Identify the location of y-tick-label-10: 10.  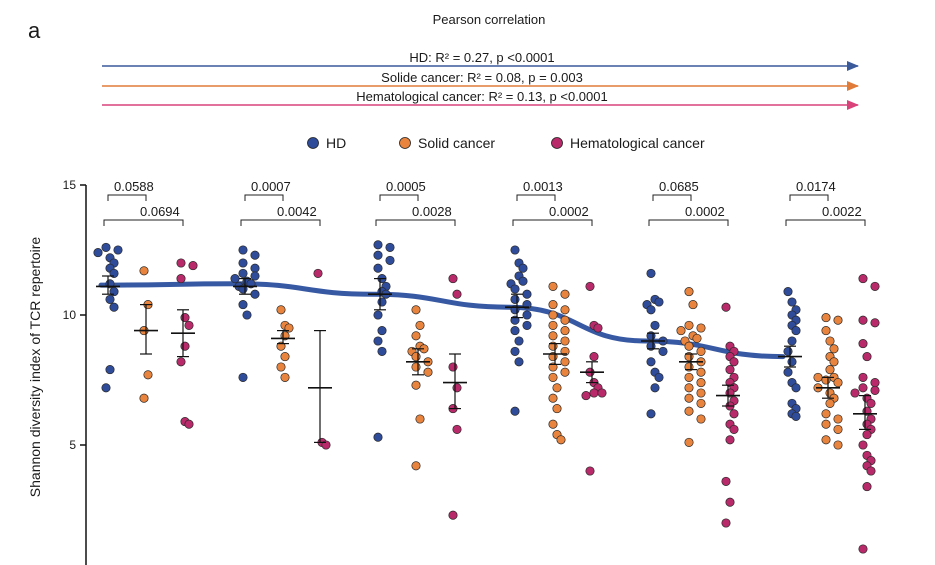
(70, 315).